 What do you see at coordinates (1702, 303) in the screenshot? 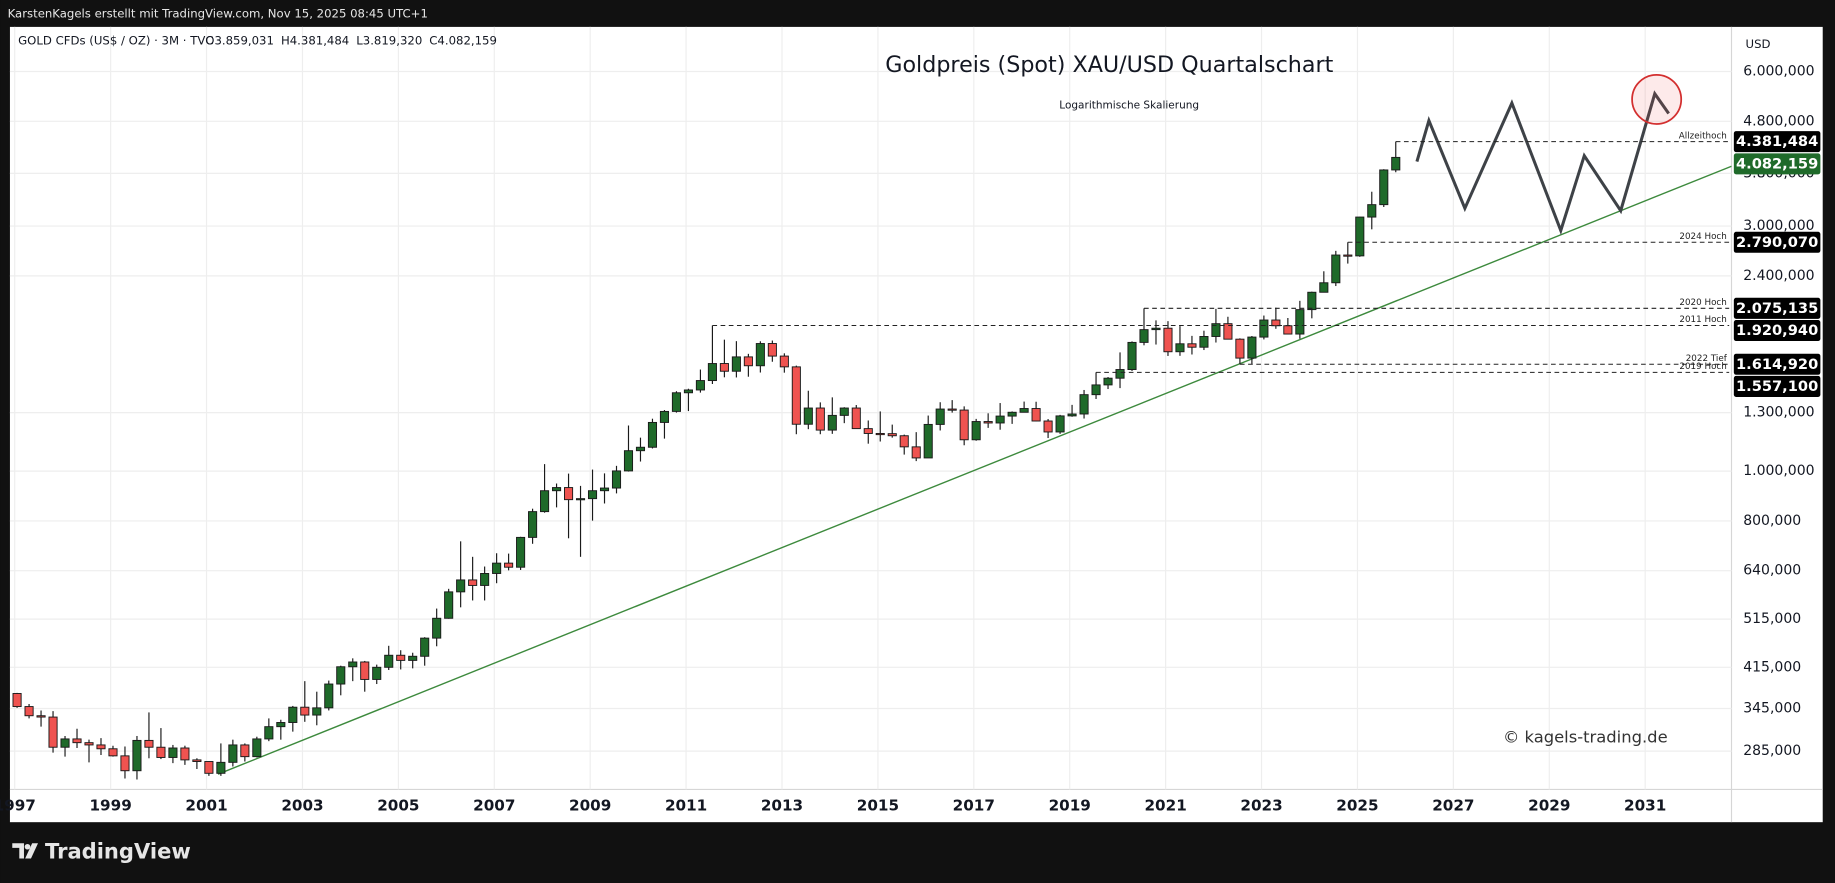
I see `level-name: 2020 Hoch` at bounding box center [1702, 303].